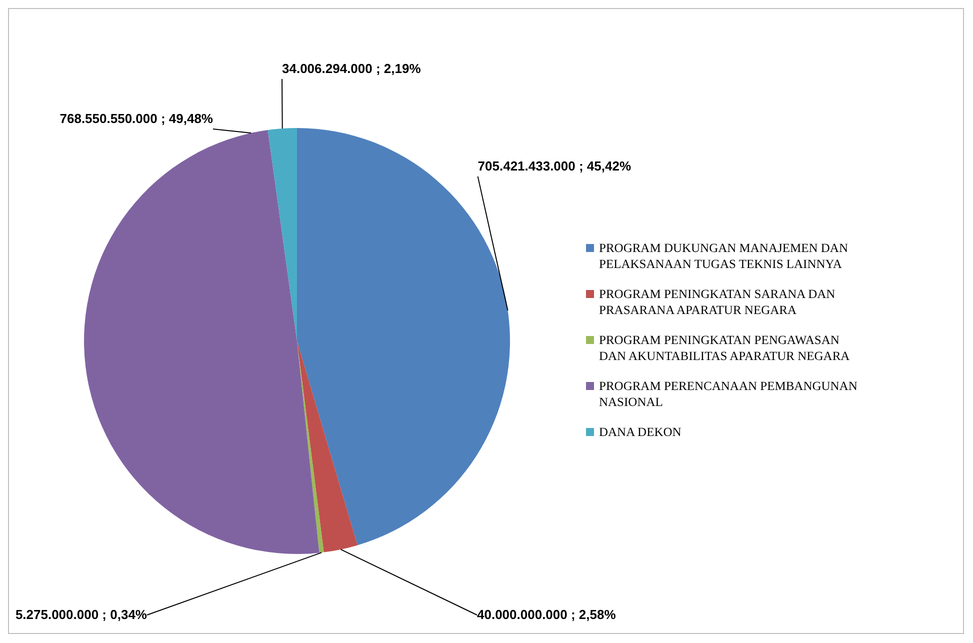 The width and height of the screenshot is (973, 643). Describe the element at coordinates (137, 118) in the screenshot. I see `data-label: 768.550.550.000 ; 49,48%` at that location.